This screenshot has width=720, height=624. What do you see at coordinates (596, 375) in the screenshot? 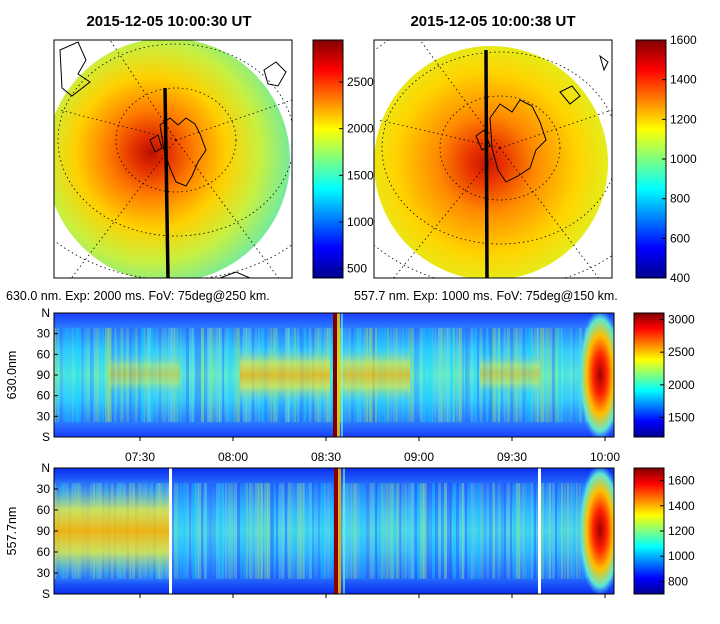
I see `keogram-630-bright-blob` at bounding box center [596, 375].